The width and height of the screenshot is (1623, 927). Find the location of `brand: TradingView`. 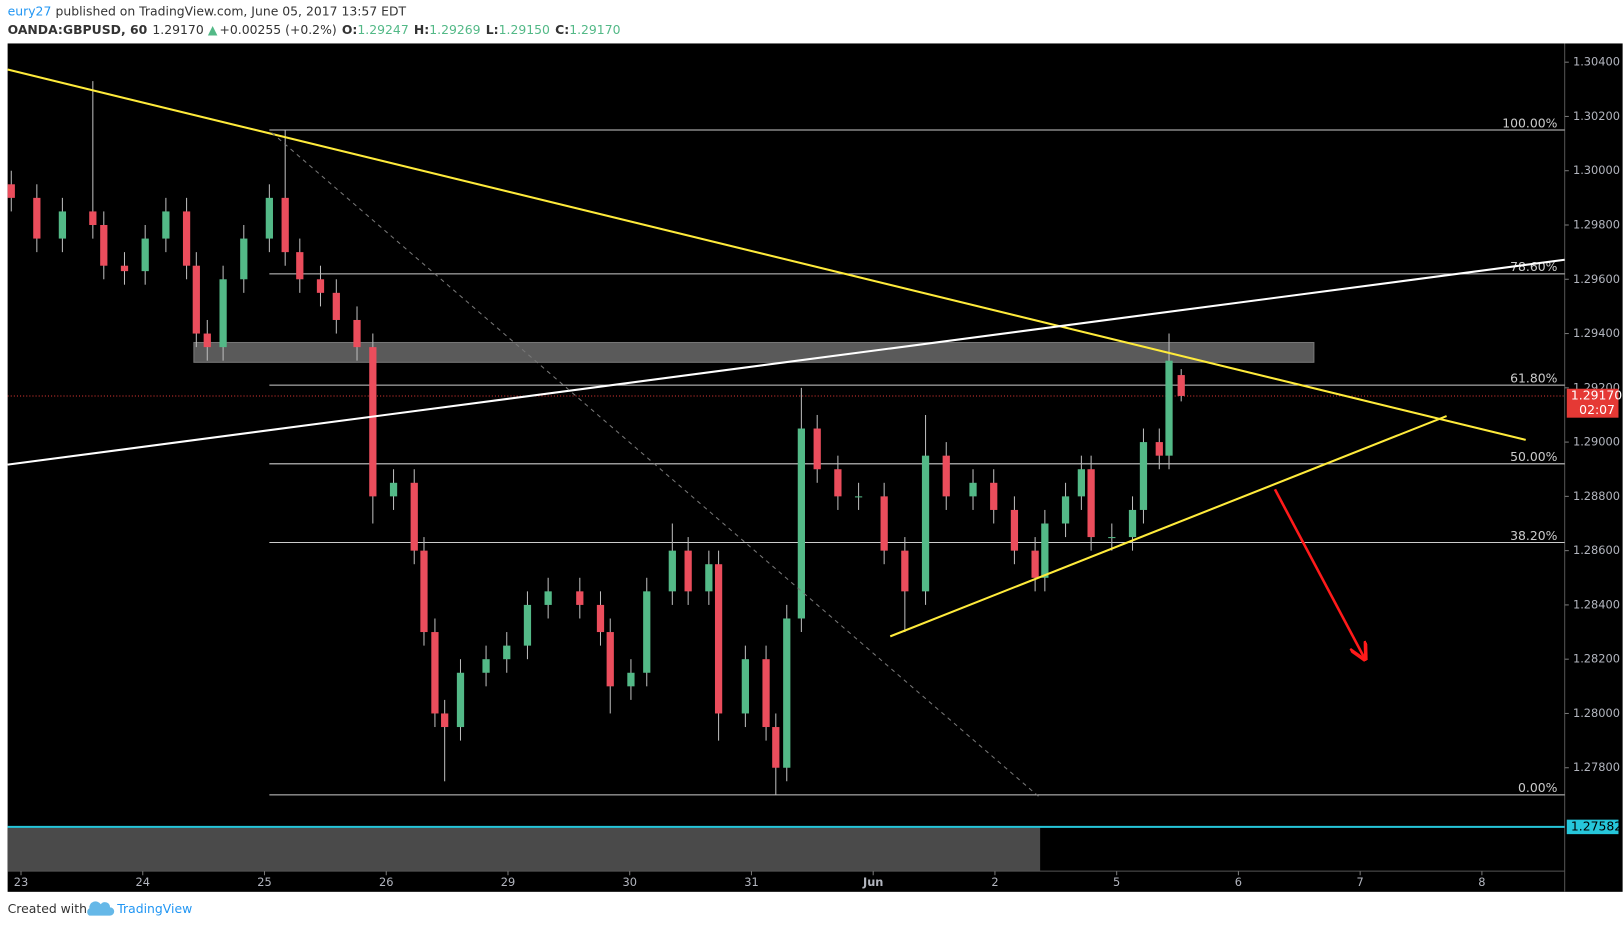

brand: TradingView is located at coordinates (154, 908).